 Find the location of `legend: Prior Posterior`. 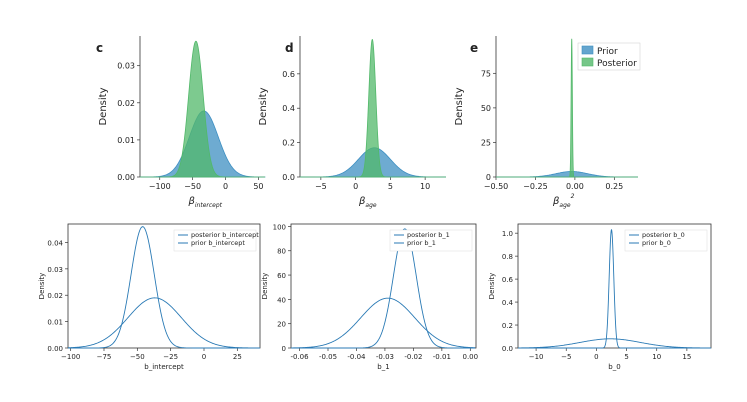

legend: Prior Posterior is located at coordinates (609, 56).